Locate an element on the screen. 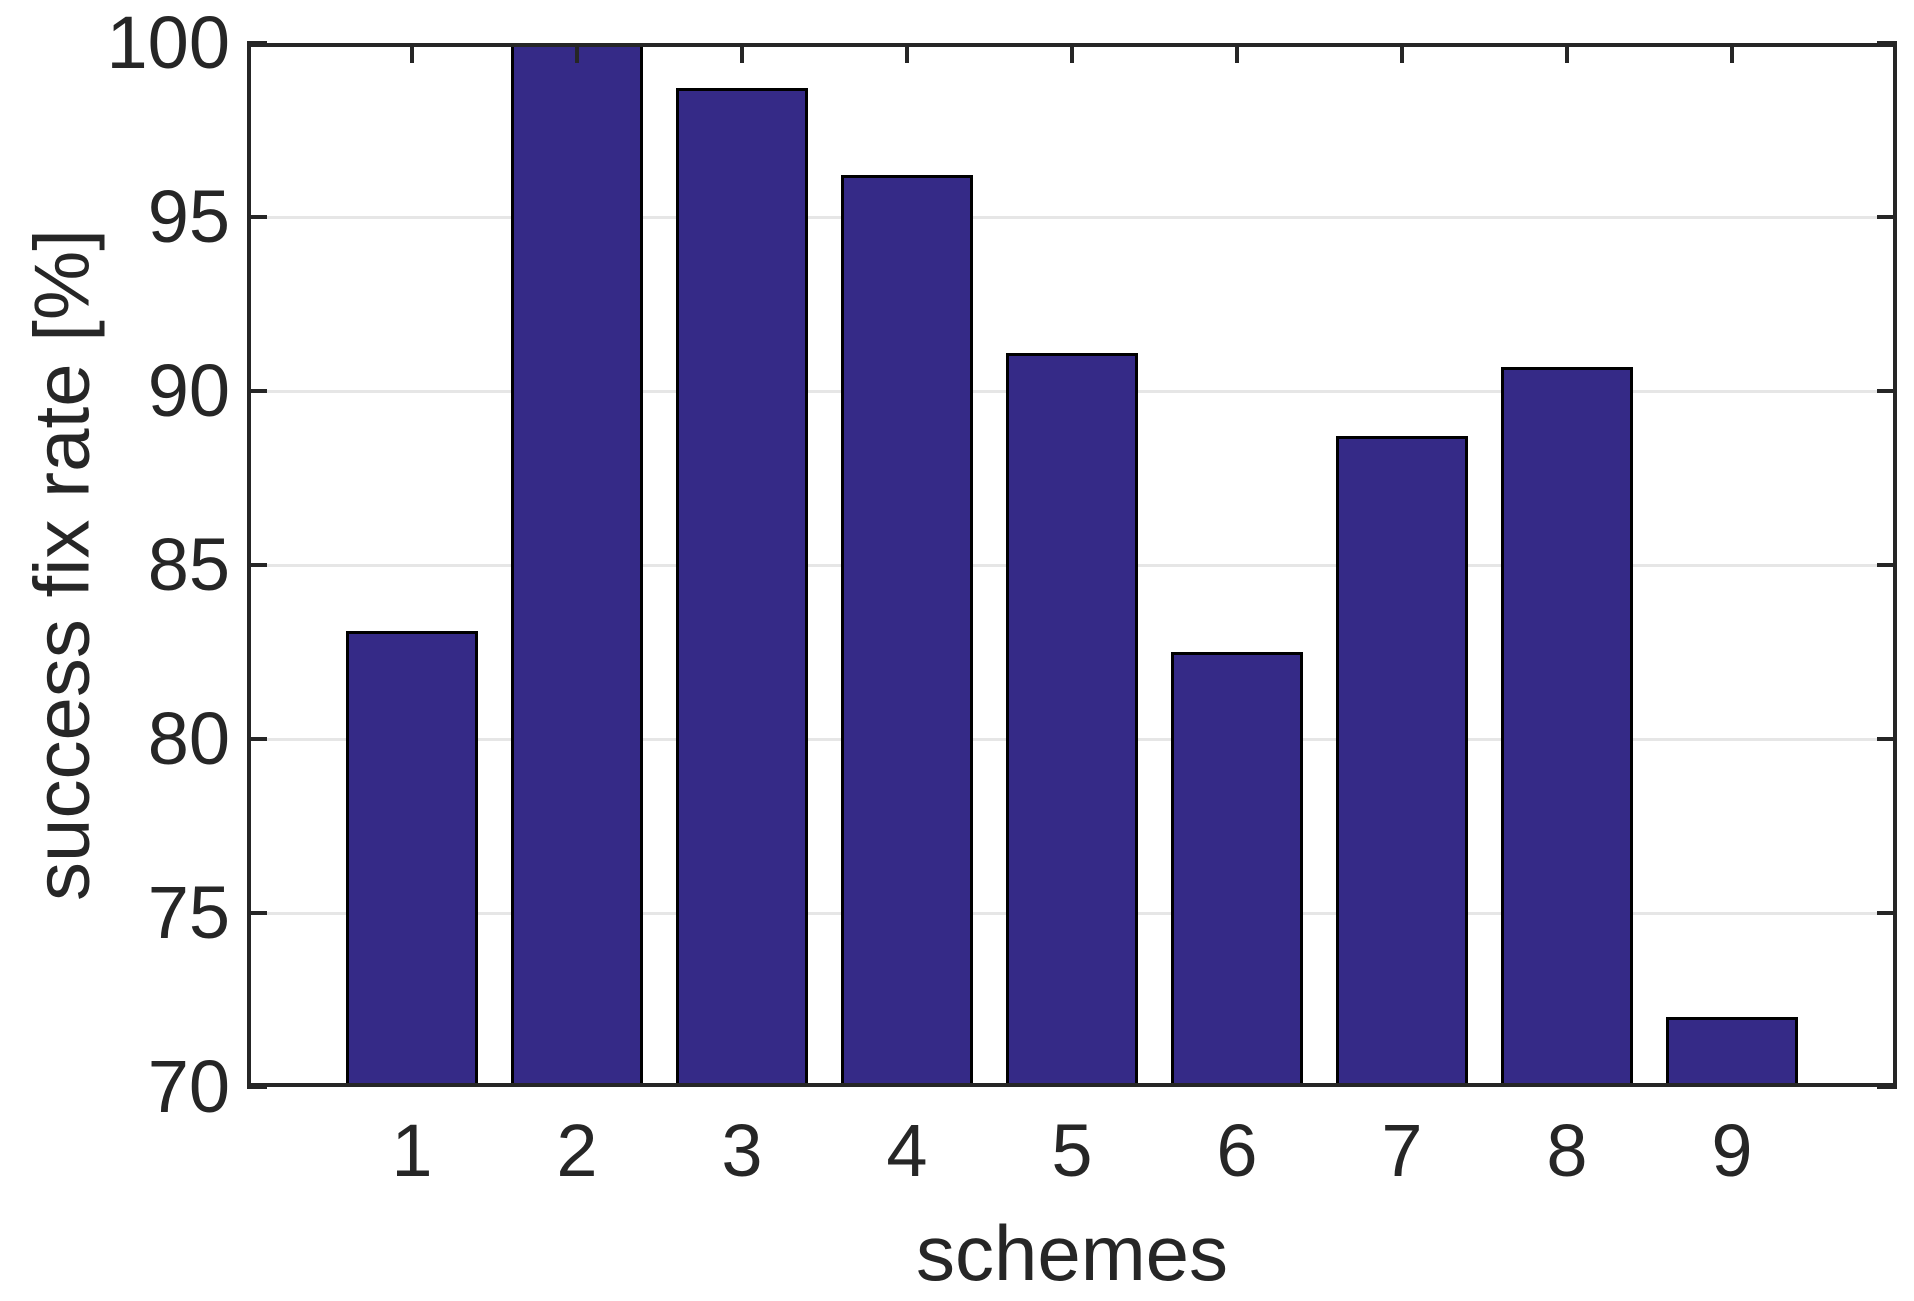 Image resolution: width=1914 pixels, height=1301 pixels. x-axis-label: schemes is located at coordinates (1072, 1253).